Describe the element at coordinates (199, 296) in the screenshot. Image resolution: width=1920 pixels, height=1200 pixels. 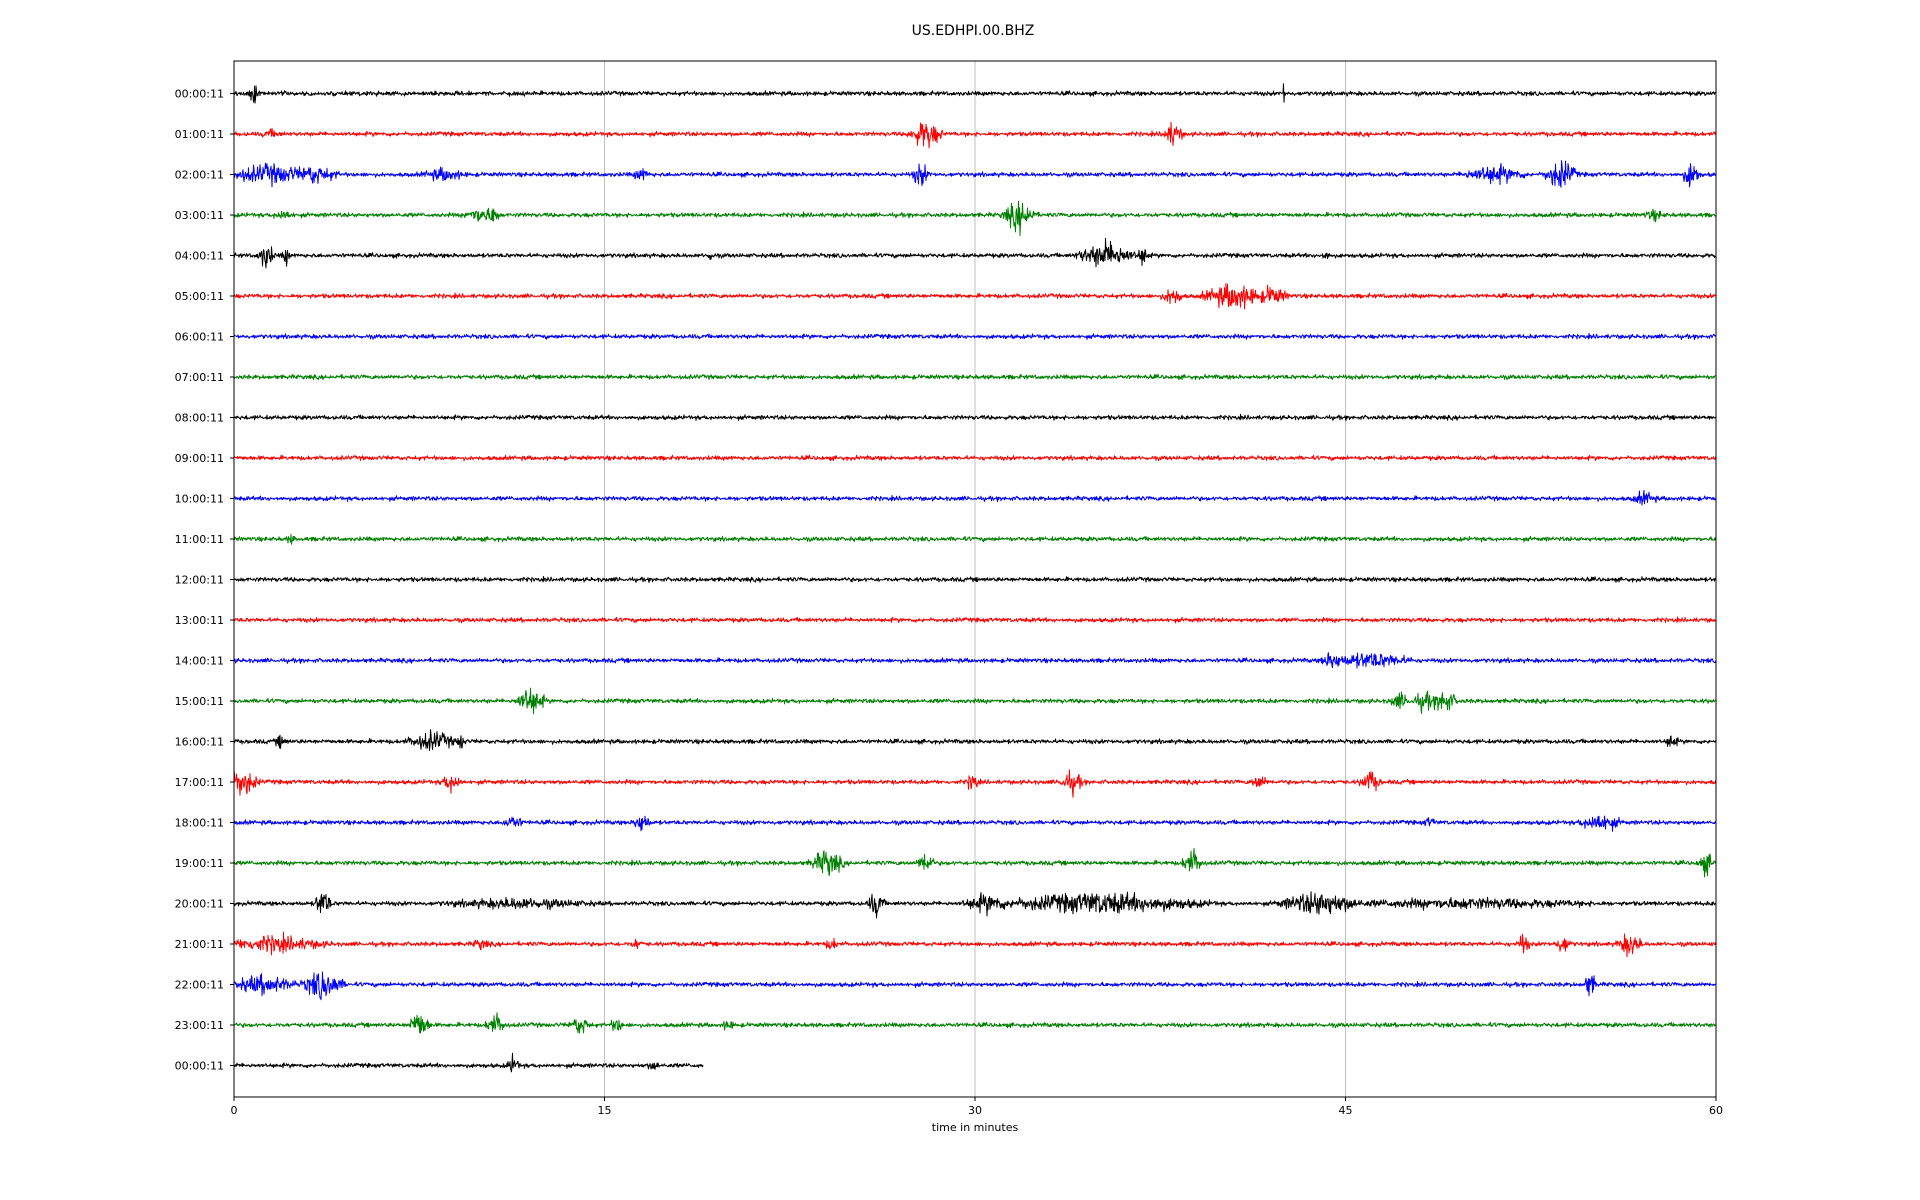
I see `row-time-label: 05:00:11` at that location.